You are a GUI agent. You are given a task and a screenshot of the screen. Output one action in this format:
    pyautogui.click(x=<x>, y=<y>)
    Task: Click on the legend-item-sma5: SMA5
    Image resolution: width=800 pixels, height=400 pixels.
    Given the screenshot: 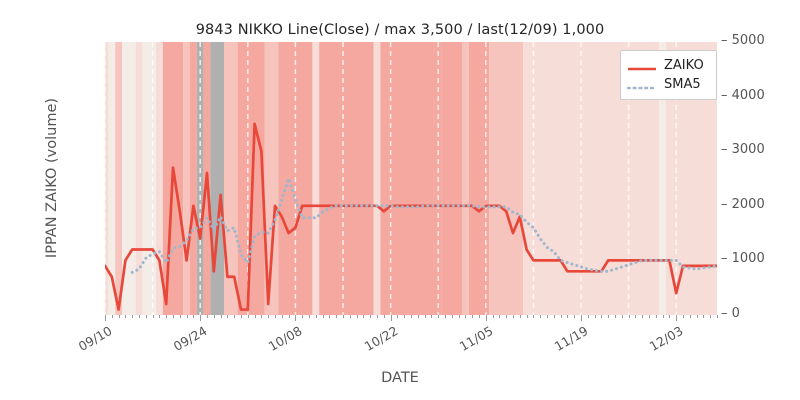 What is the action you would take?
    pyautogui.click(x=668, y=84)
    